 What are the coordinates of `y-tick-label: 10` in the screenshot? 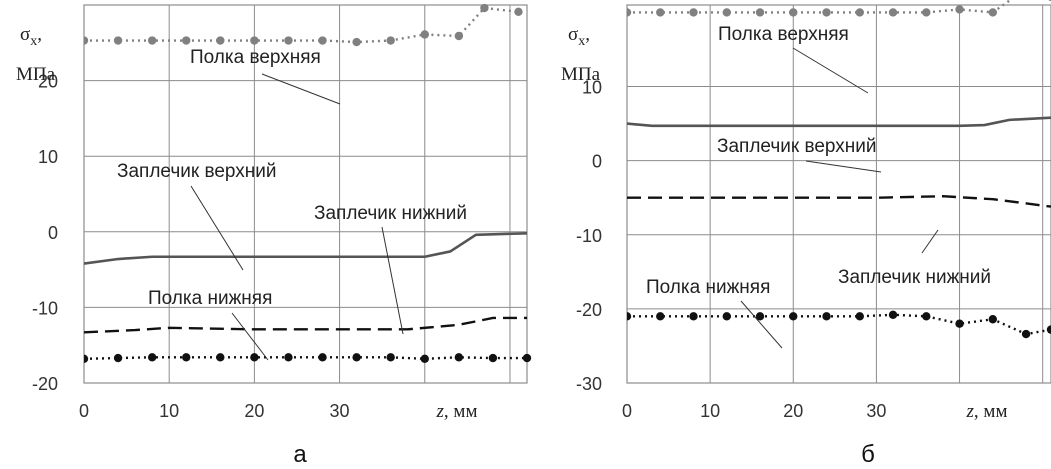 It's located at (48, 157).